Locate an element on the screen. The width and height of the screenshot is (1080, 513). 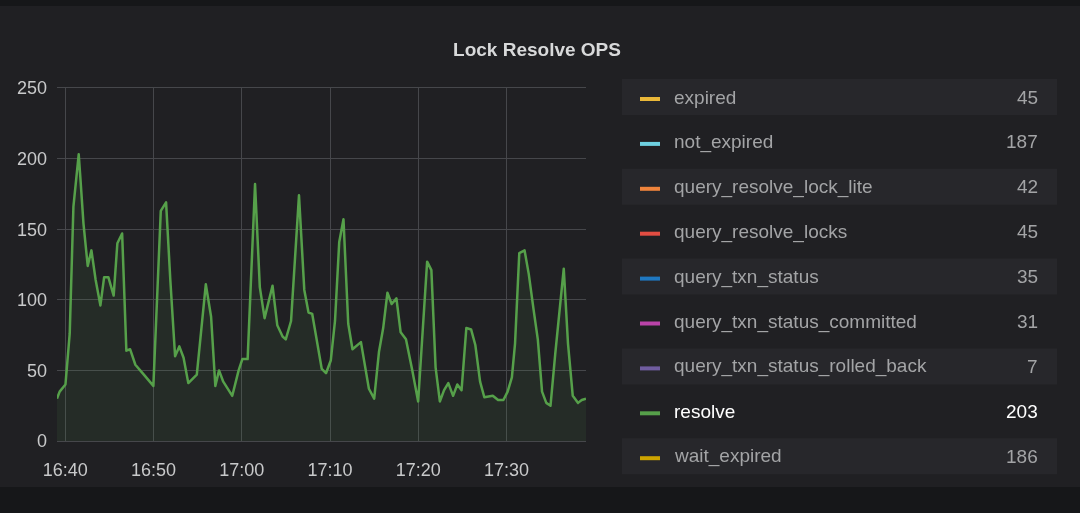
legend-label: query_txn_status is located at coordinates (746, 277).